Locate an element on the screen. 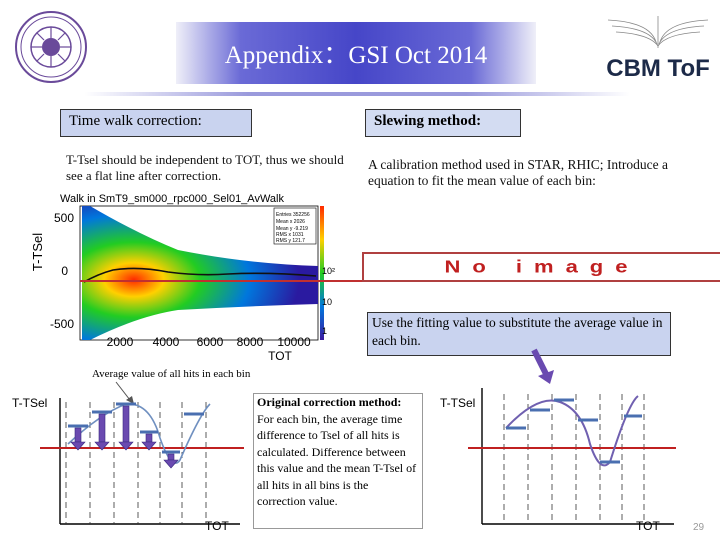 This screenshot has width=720, height=540. plot-y-axis-label: T-TSel is located at coordinates (37, 252).